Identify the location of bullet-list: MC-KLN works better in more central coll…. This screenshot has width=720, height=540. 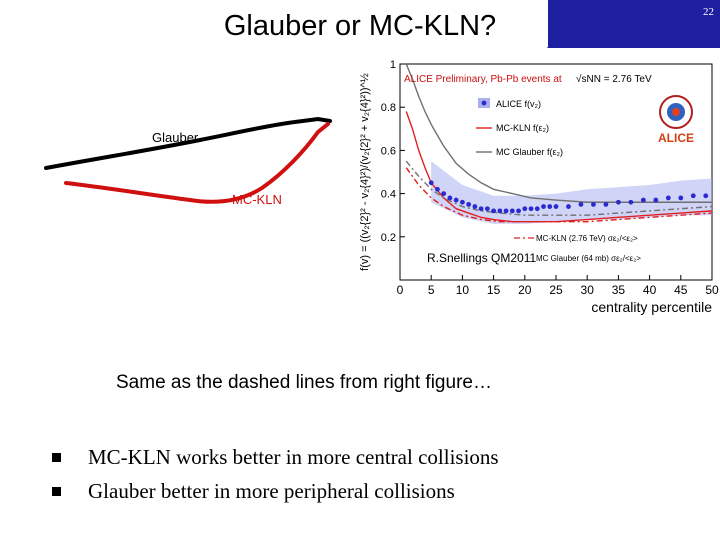
(275, 474).